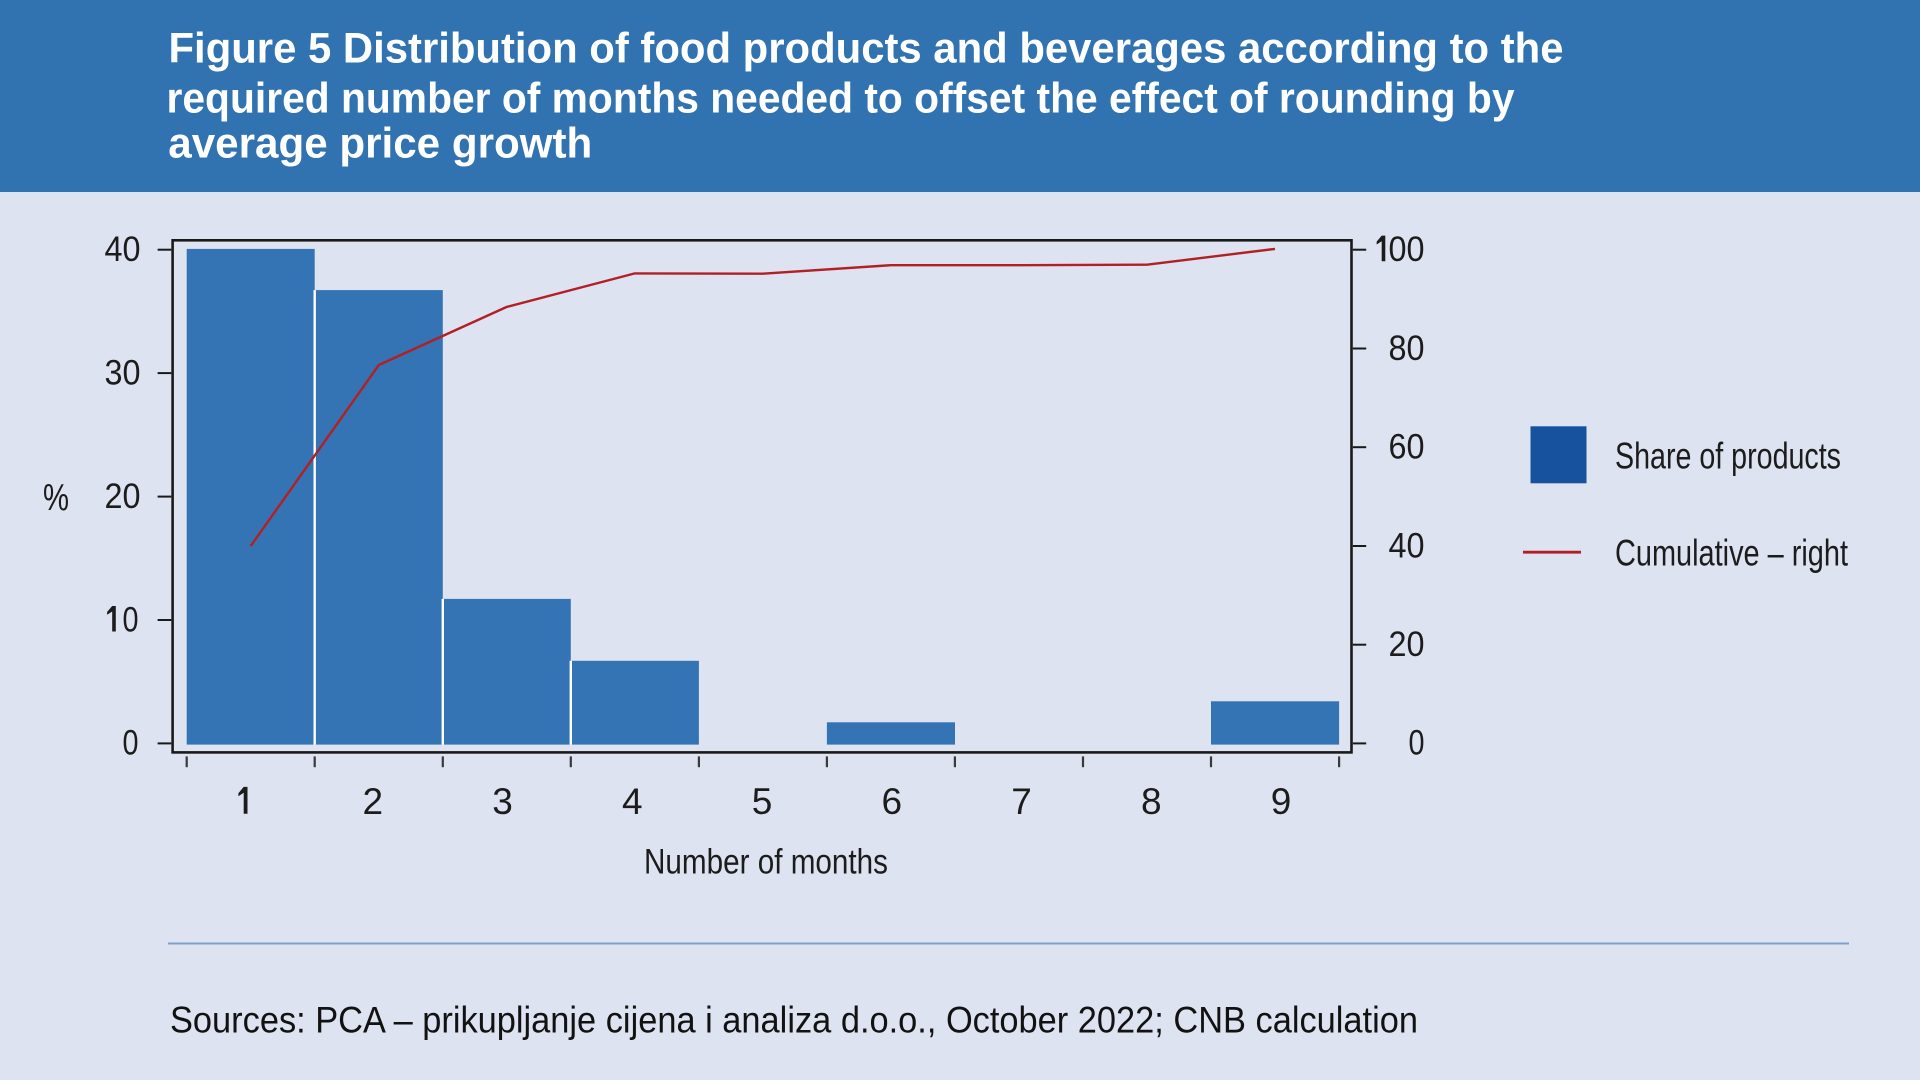 The width and height of the screenshot is (1920, 1080). Describe the element at coordinates (632, 801) in the screenshot. I see `svg-text: 4` at that location.